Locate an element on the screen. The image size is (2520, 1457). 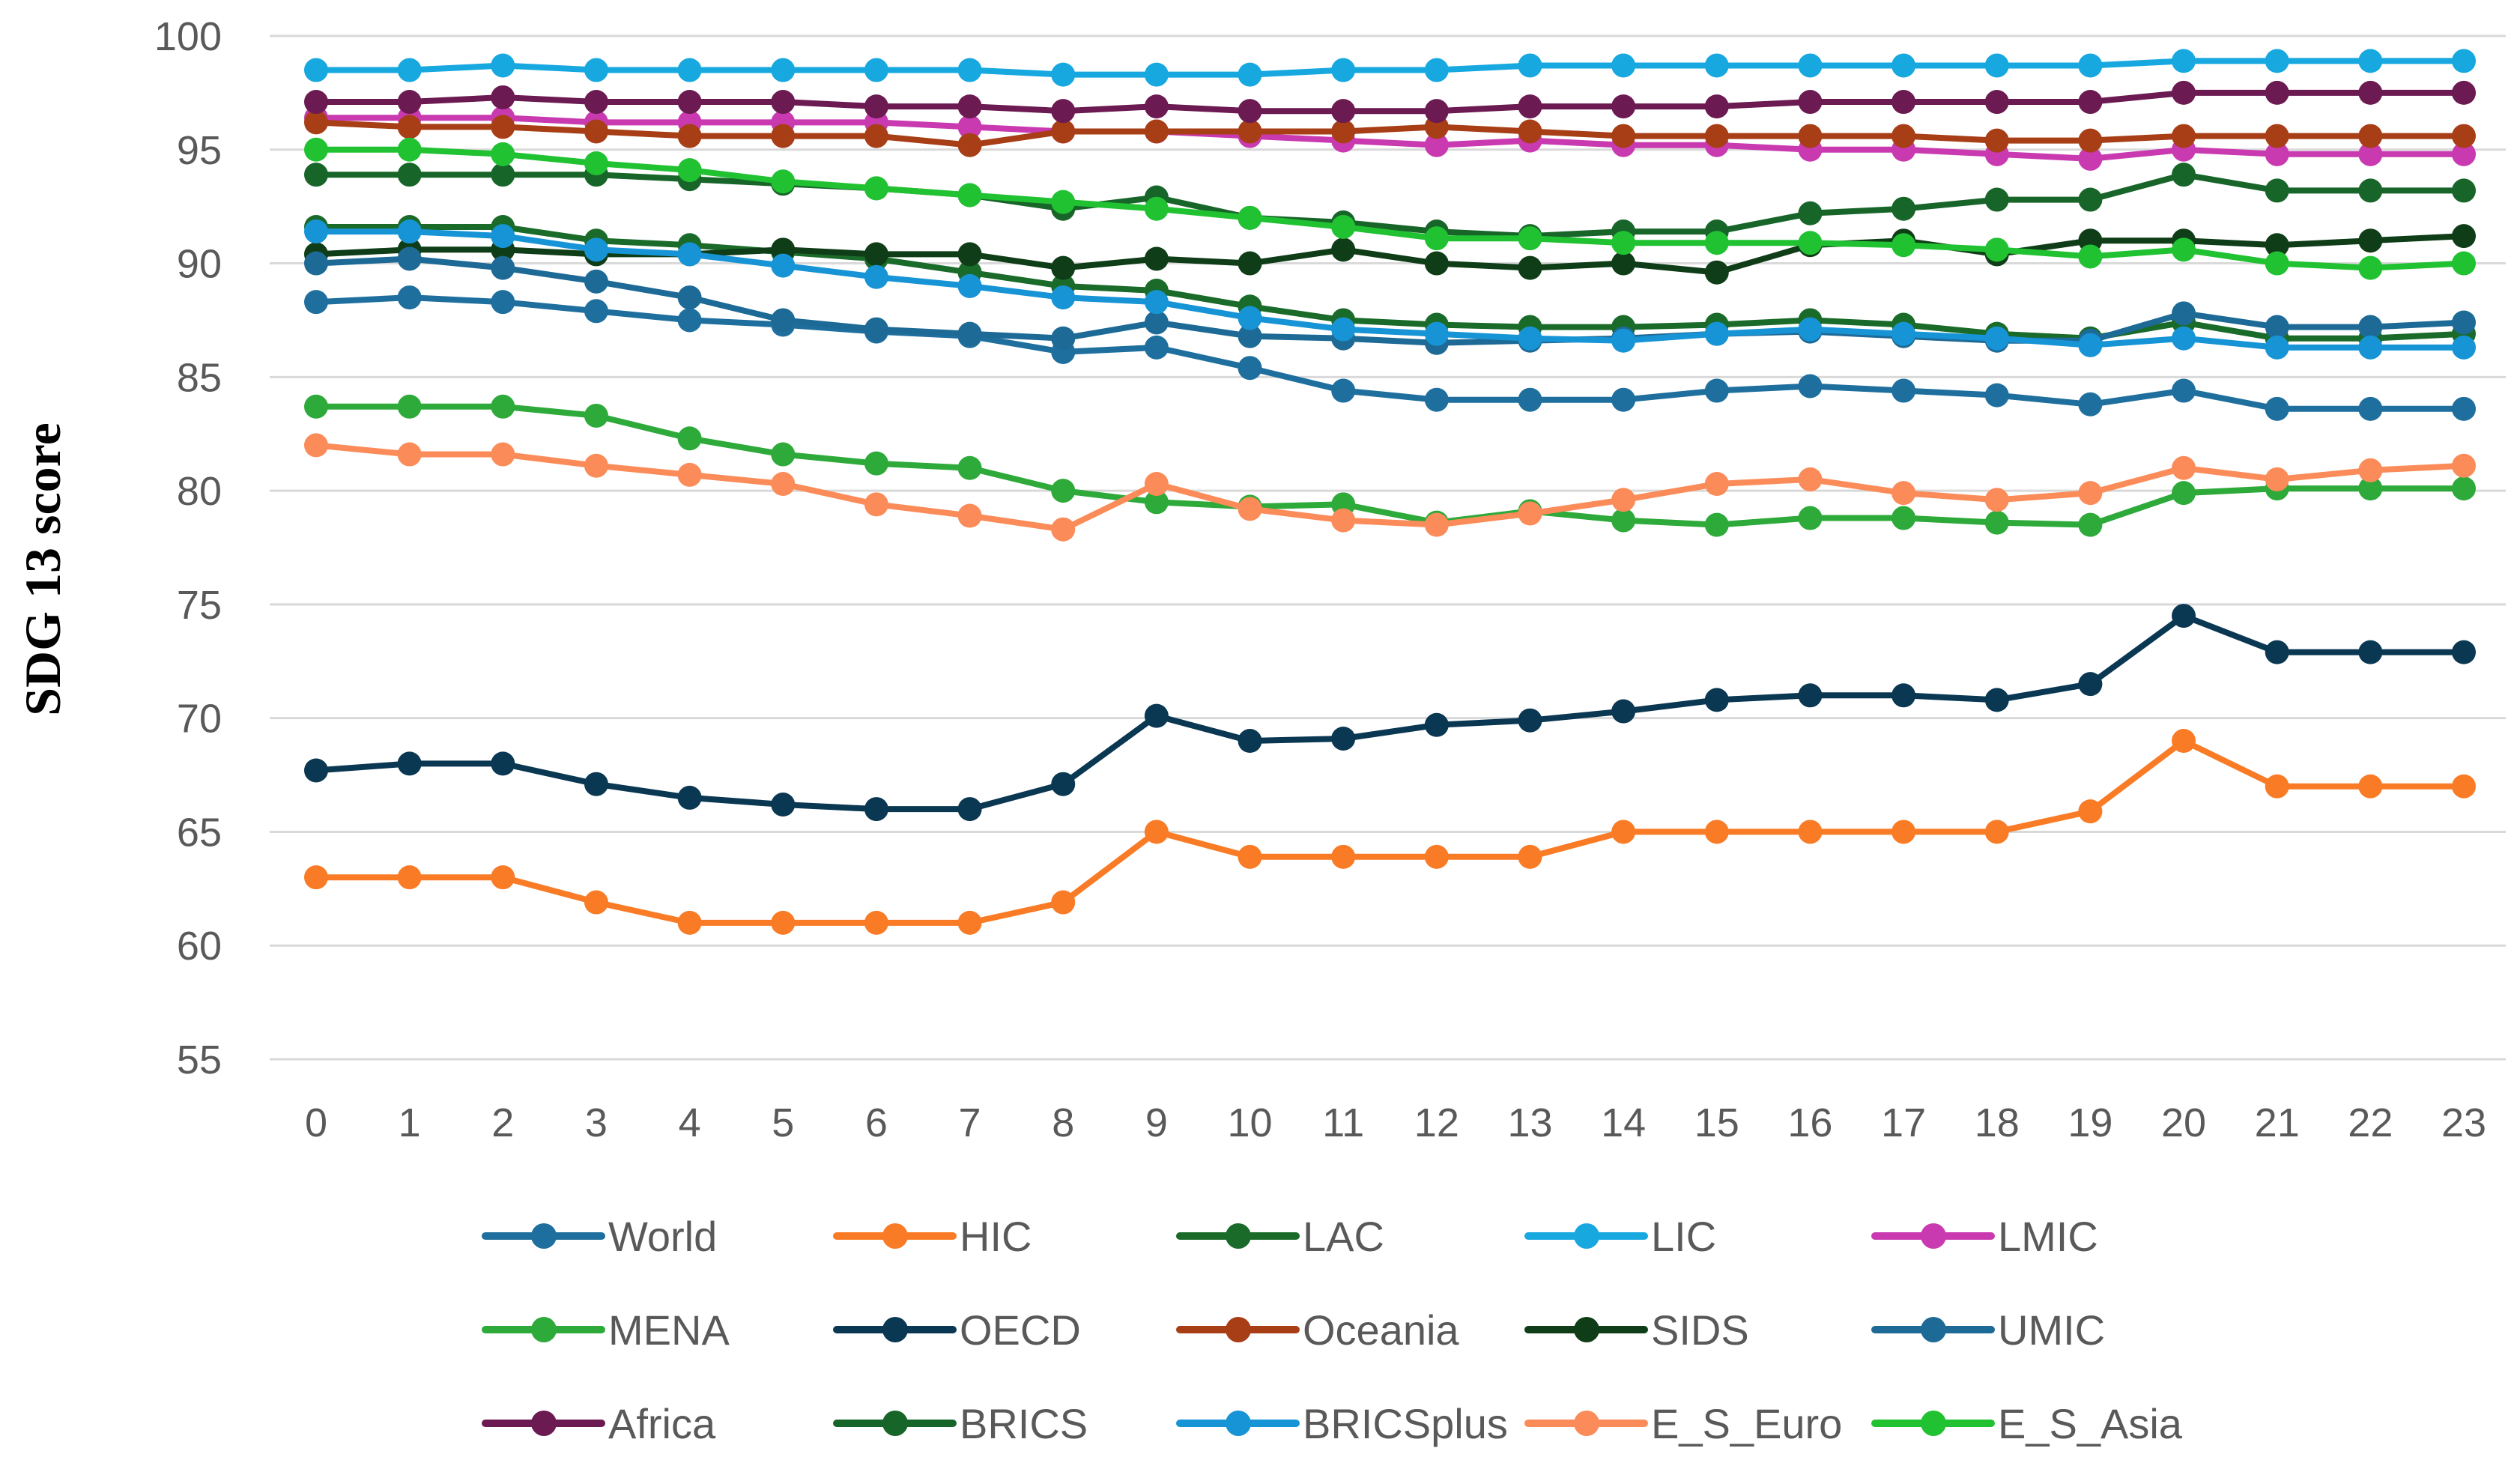
x-tick-label: 1 is located at coordinates (410, 1122).